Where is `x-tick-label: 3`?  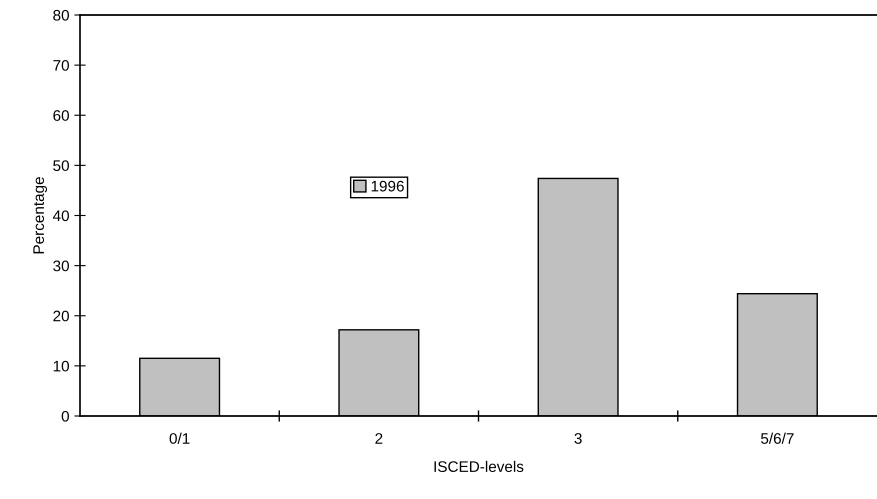
x-tick-label: 3 is located at coordinates (578, 438).